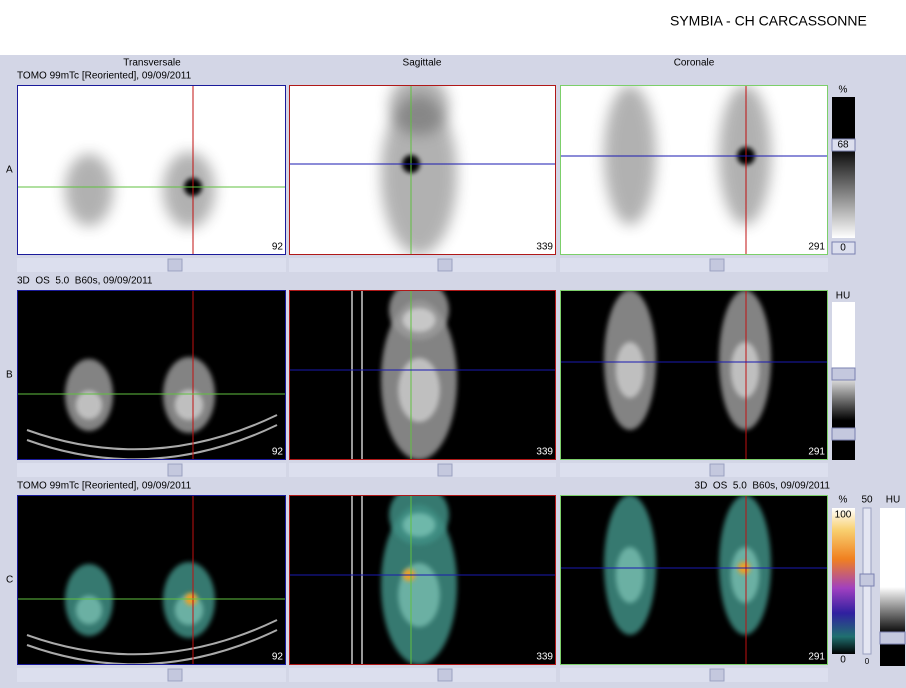 This screenshot has width=906, height=688. I want to click on scale-box, so click(843, 145).